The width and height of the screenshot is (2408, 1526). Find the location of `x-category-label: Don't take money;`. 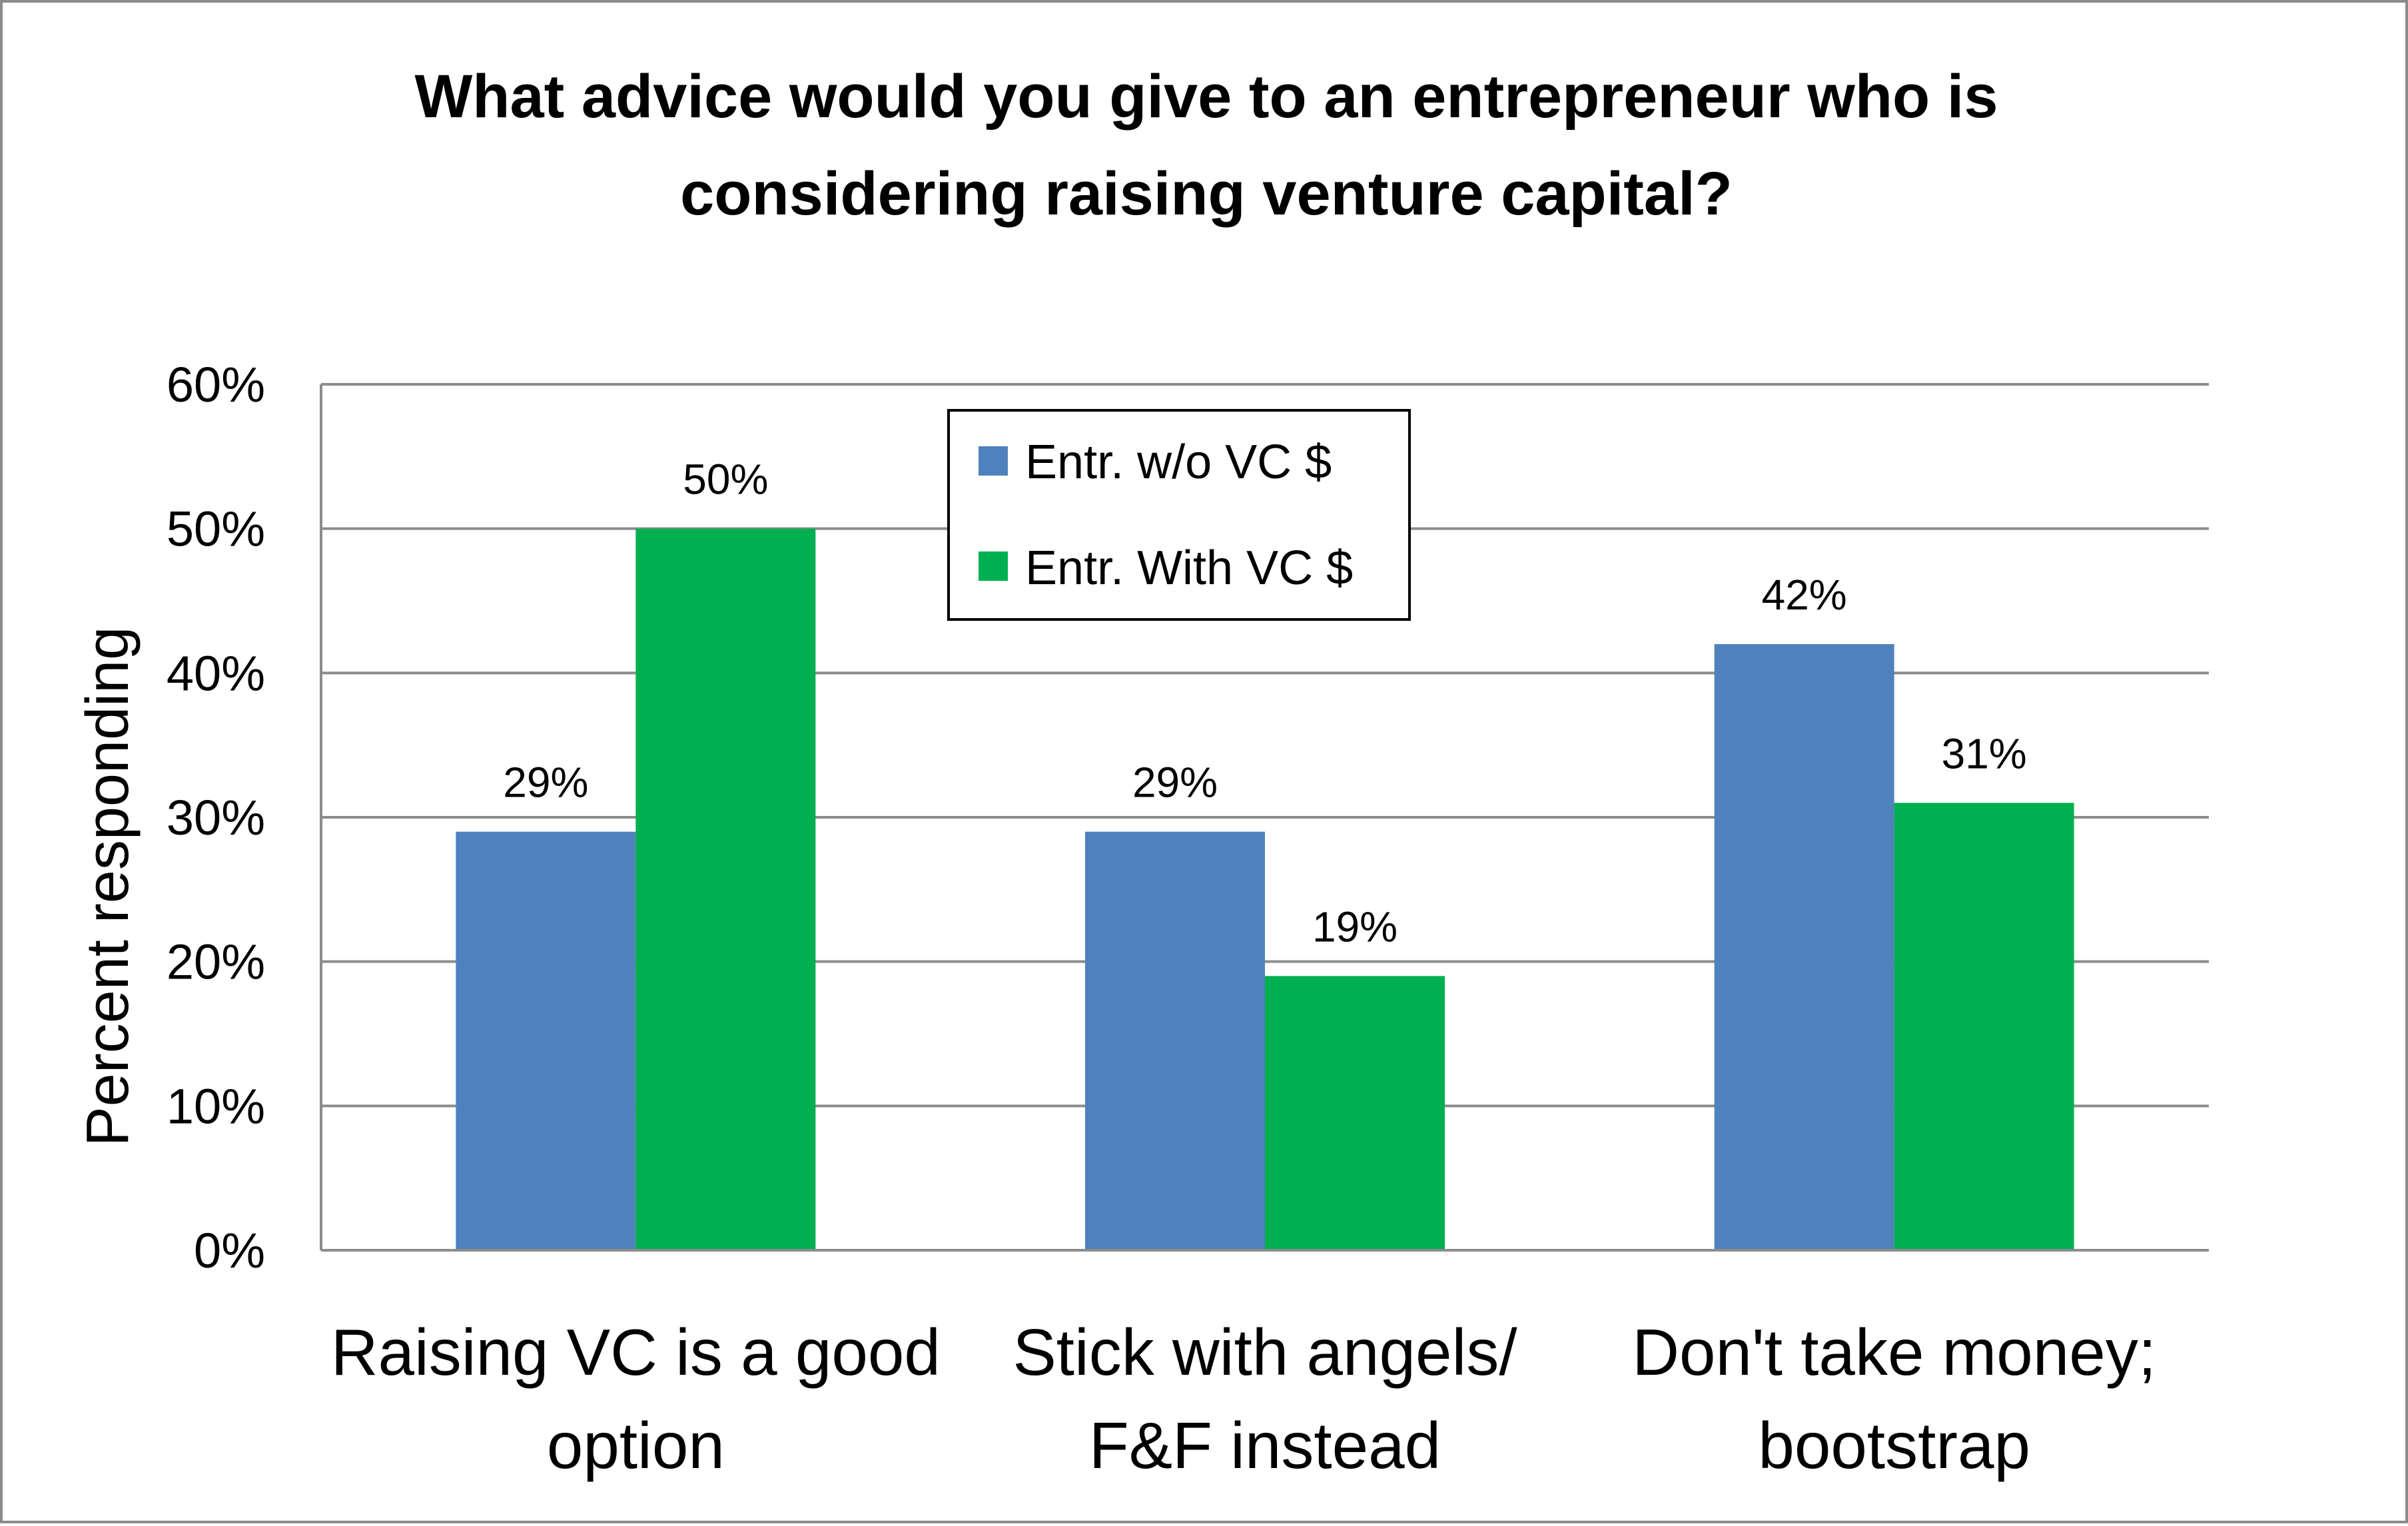

x-category-label: Don't take money; is located at coordinates (1894, 1352).